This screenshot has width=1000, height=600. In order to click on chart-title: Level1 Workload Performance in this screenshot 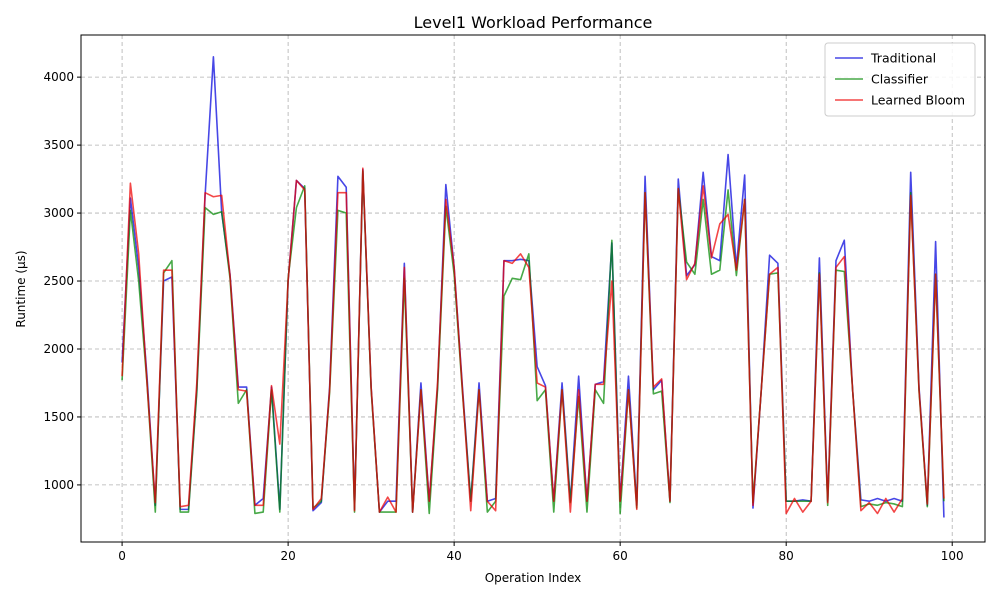, I will do `click(533, 22)`.